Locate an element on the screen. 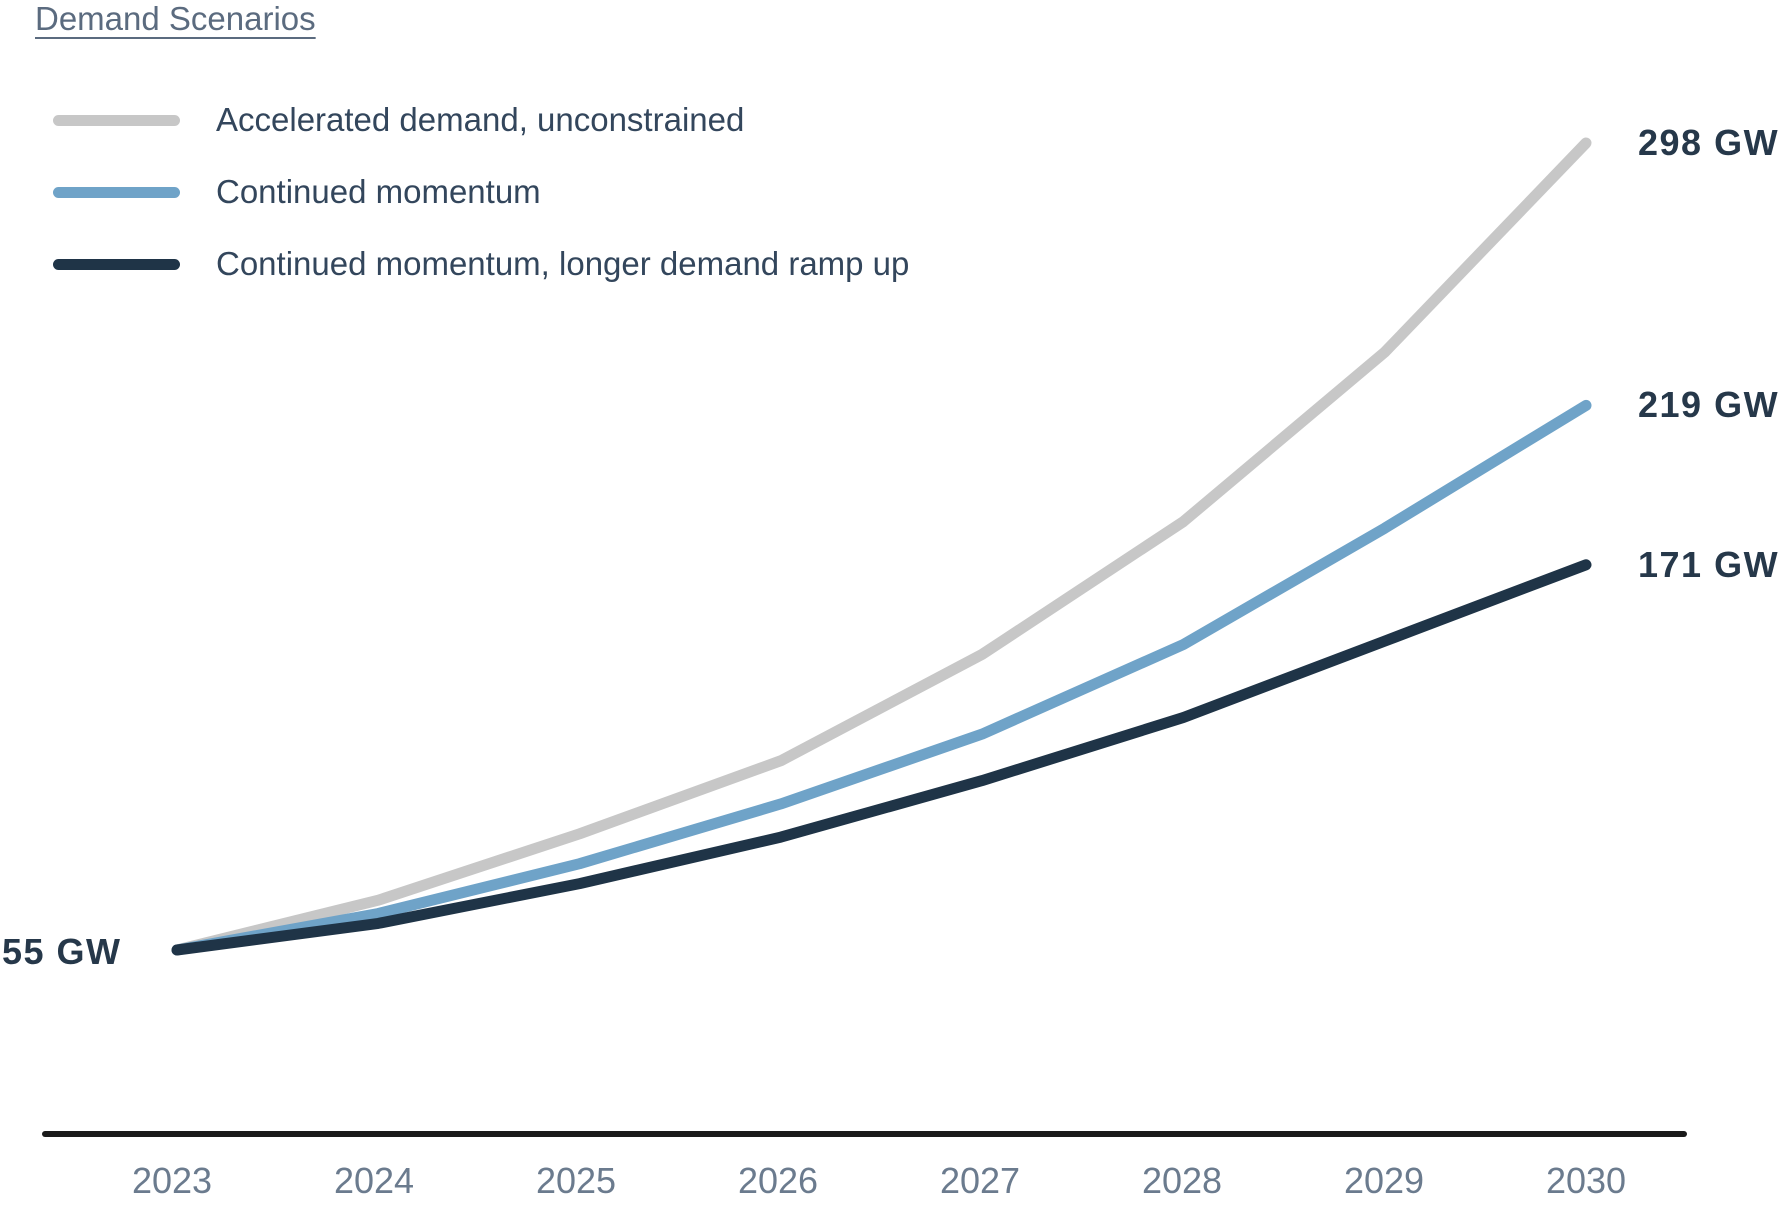 This screenshot has height=1205, width=1784. legend-label: Continued momentum is located at coordinates (378, 191).